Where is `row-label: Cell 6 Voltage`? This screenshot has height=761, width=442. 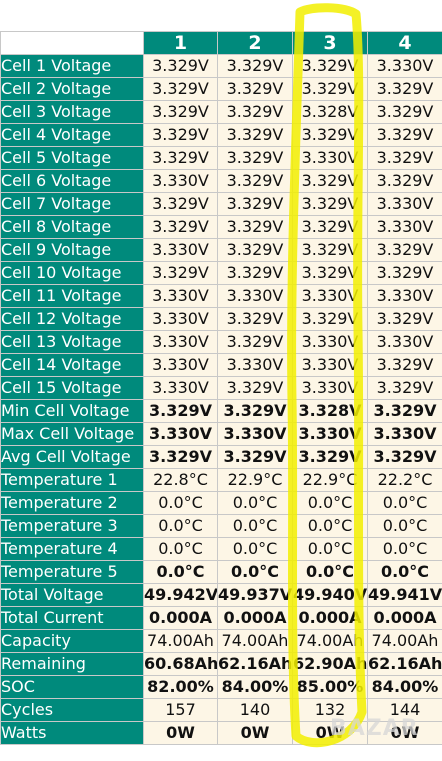
row-label: Cell 6 Voltage is located at coordinates (72, 181).